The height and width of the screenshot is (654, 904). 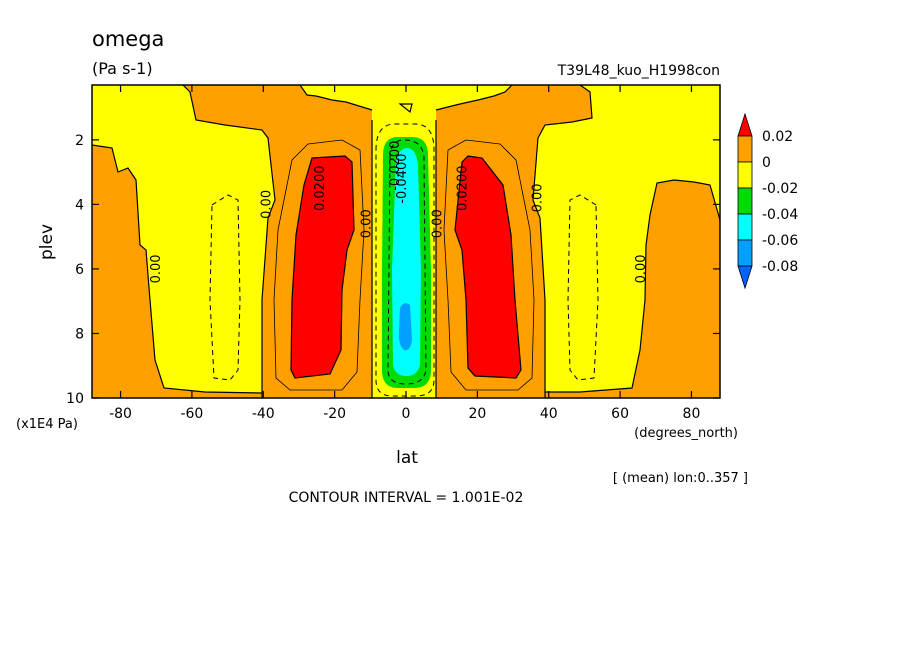 I want to click on colorbar-tick-label: -0.04, so click(x=780, y=215).